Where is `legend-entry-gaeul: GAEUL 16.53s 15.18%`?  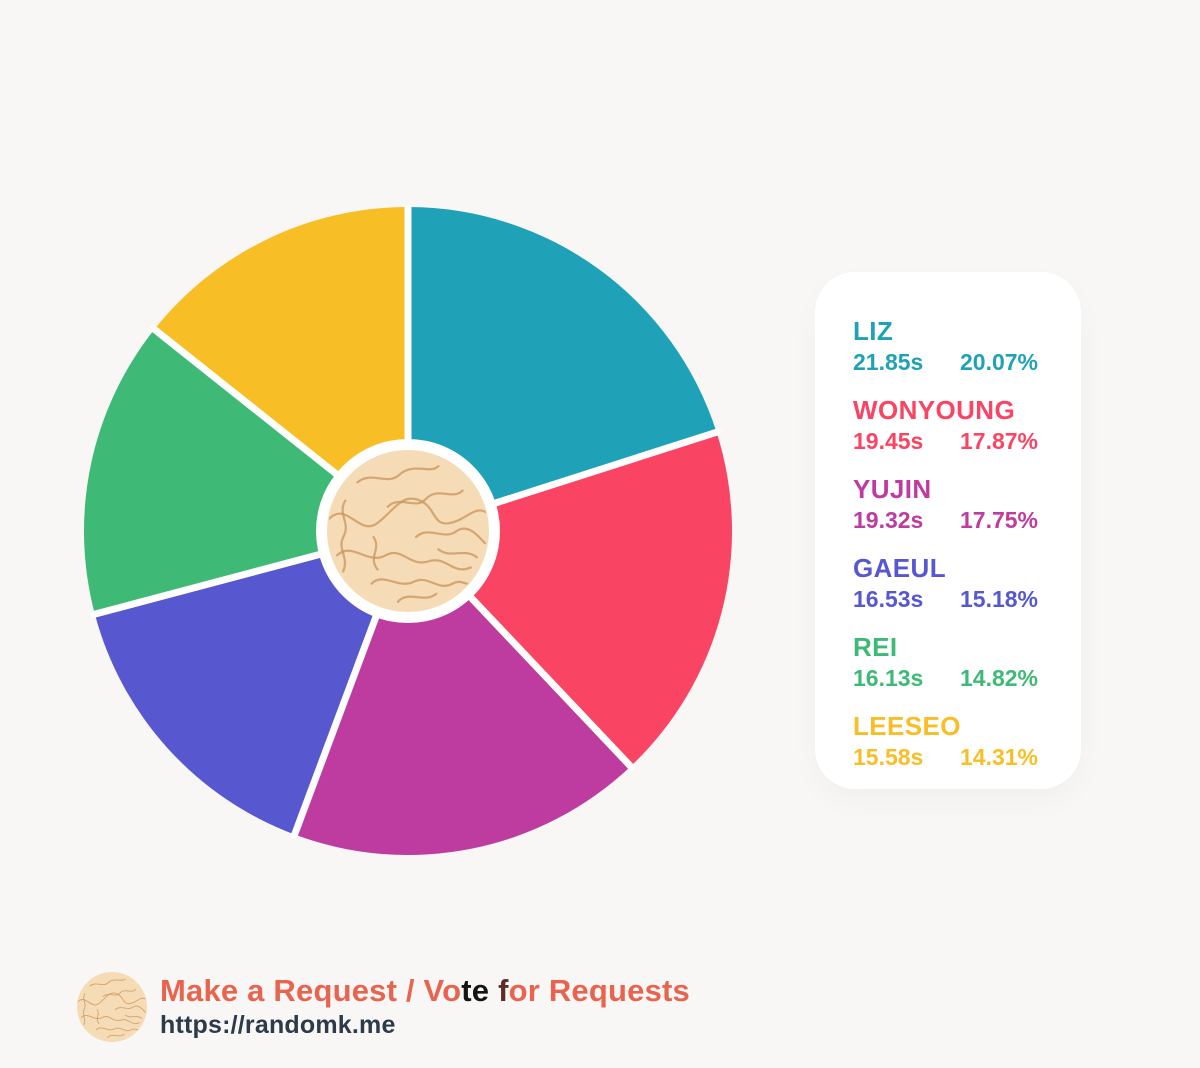
legend-entry-gaeul: GAEUL 16.53s 15.18% is located at coordinates (957, 582).